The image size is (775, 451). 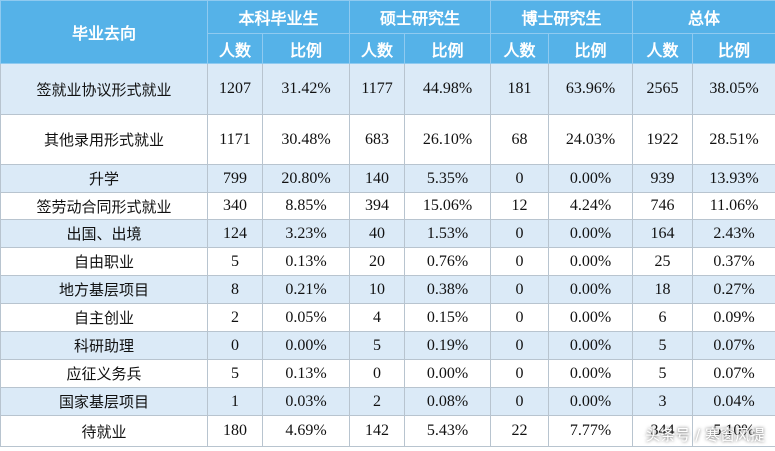 I want to click on cell: 4, so click(x=377, y=317).